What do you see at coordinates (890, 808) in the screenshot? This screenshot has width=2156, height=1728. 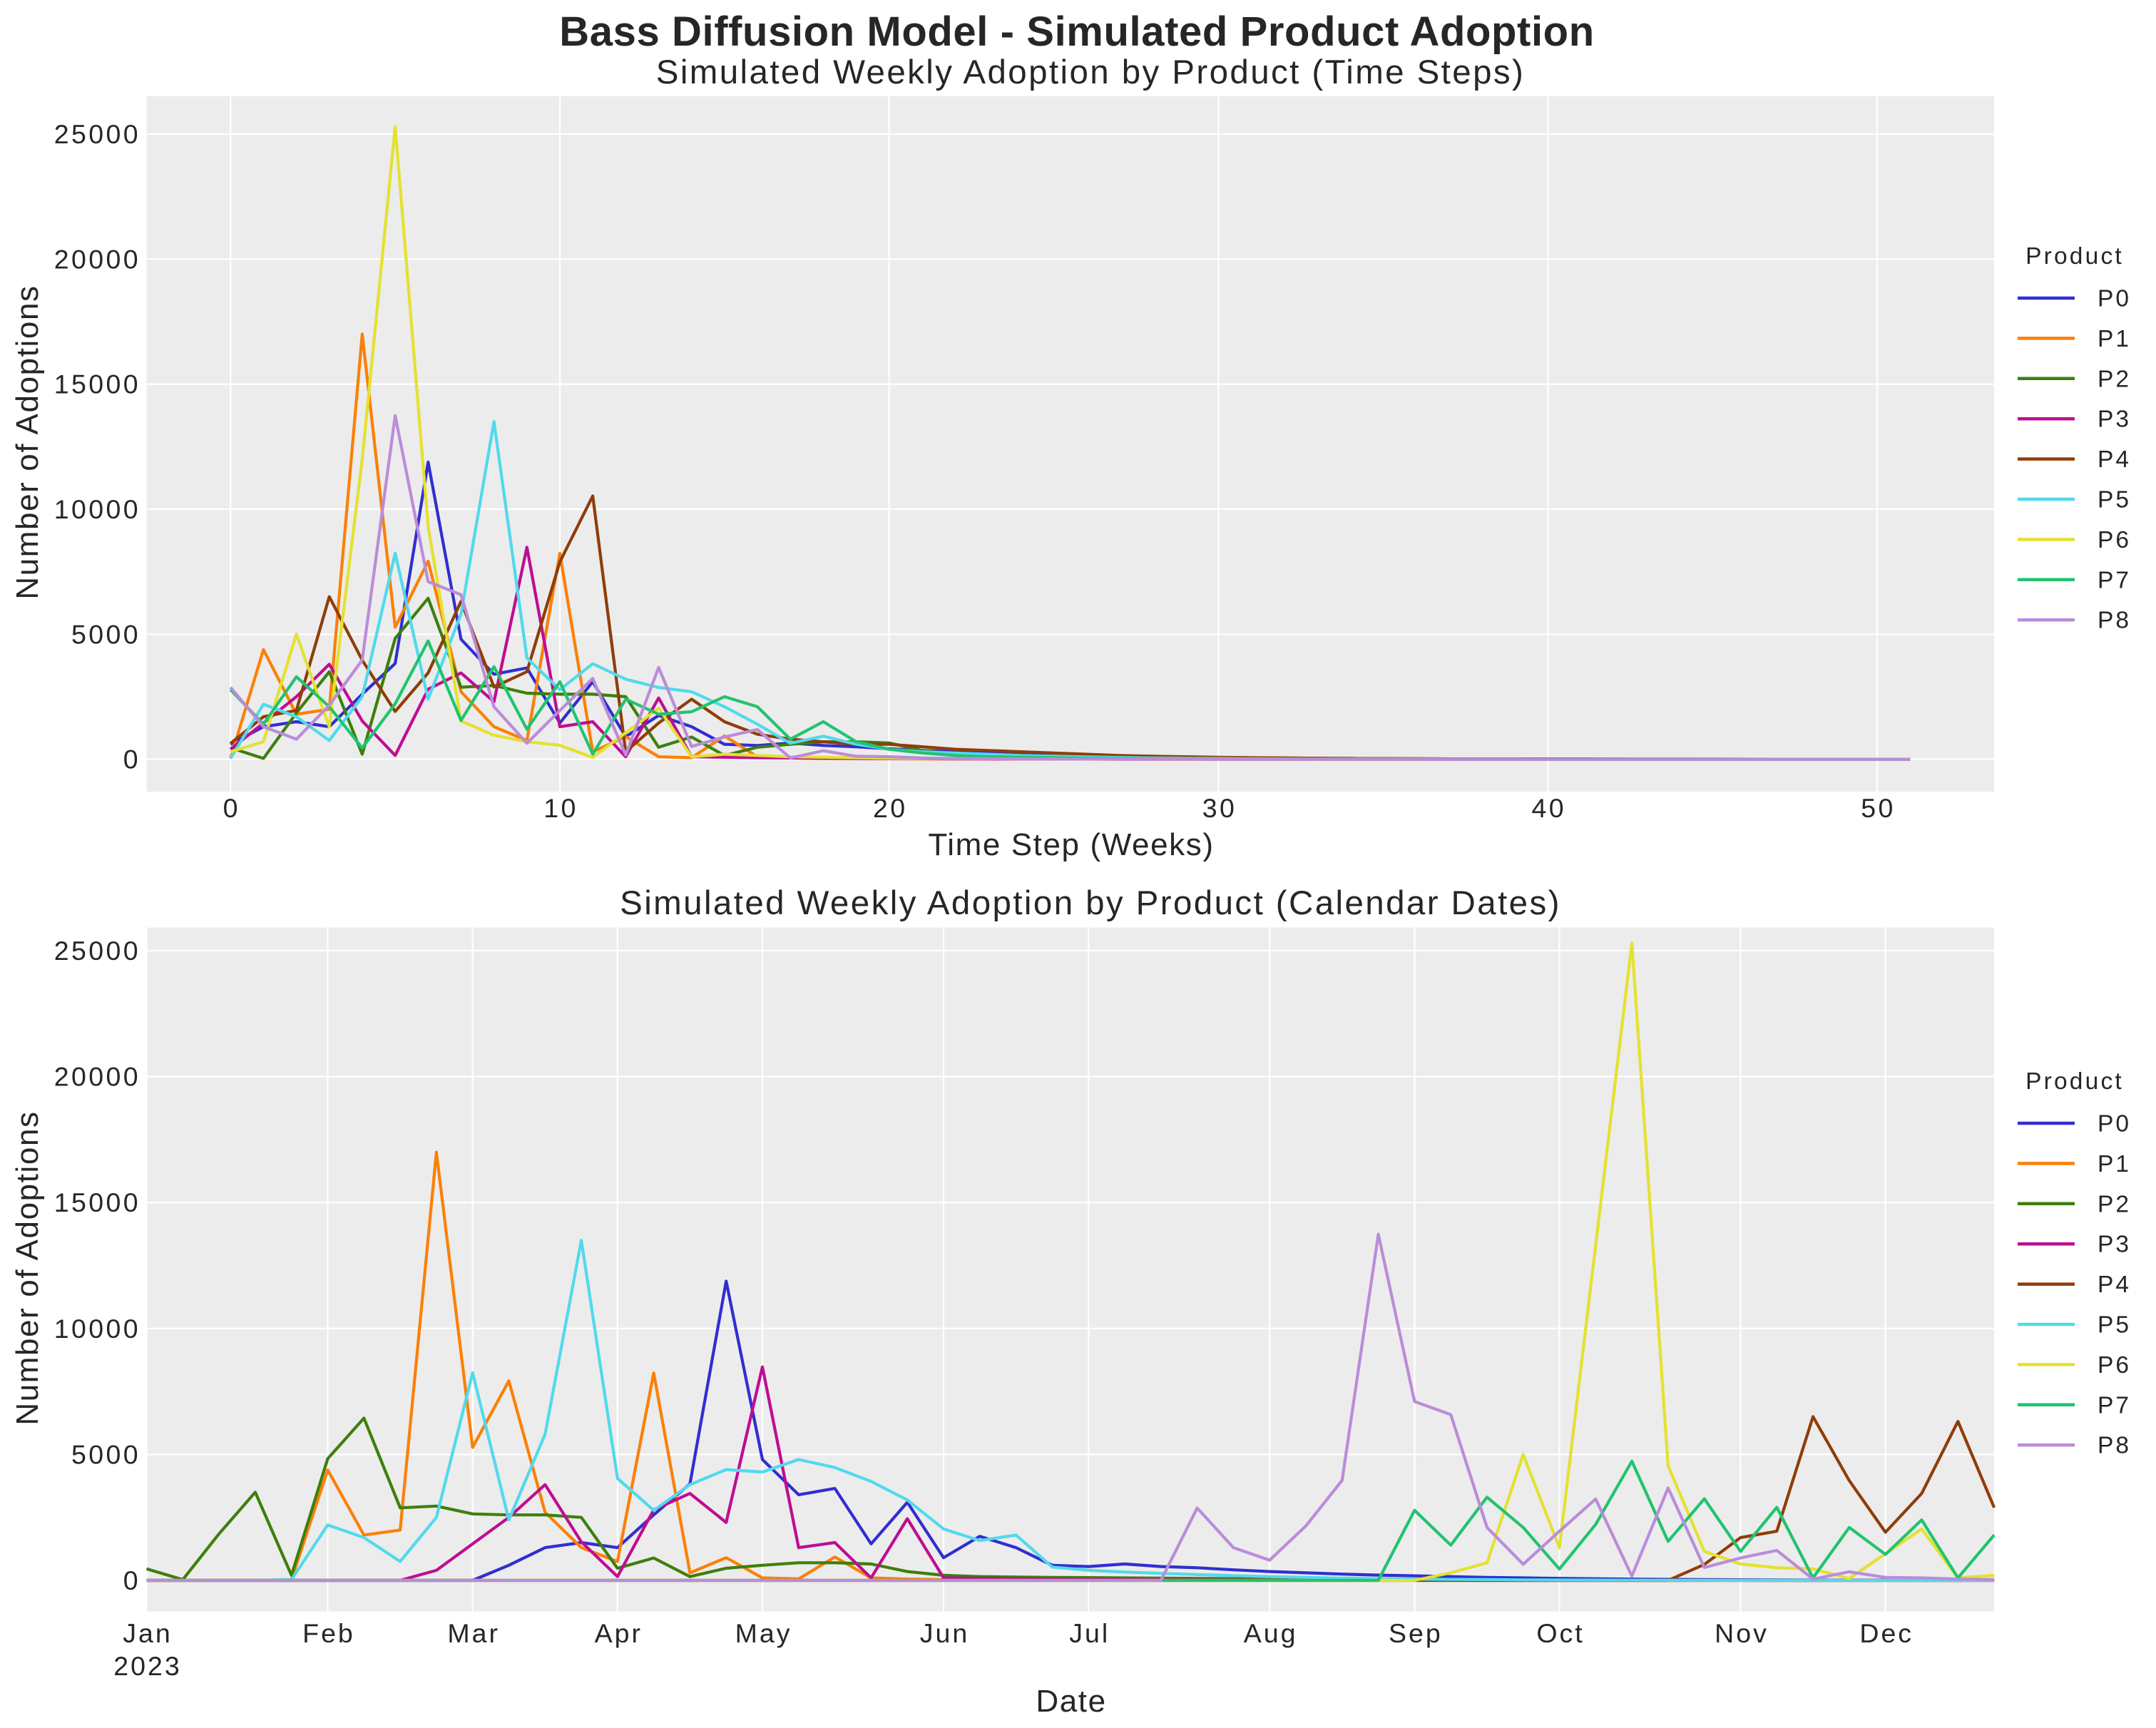 I see `svg-text: 20` at bounding box center [890, 808].